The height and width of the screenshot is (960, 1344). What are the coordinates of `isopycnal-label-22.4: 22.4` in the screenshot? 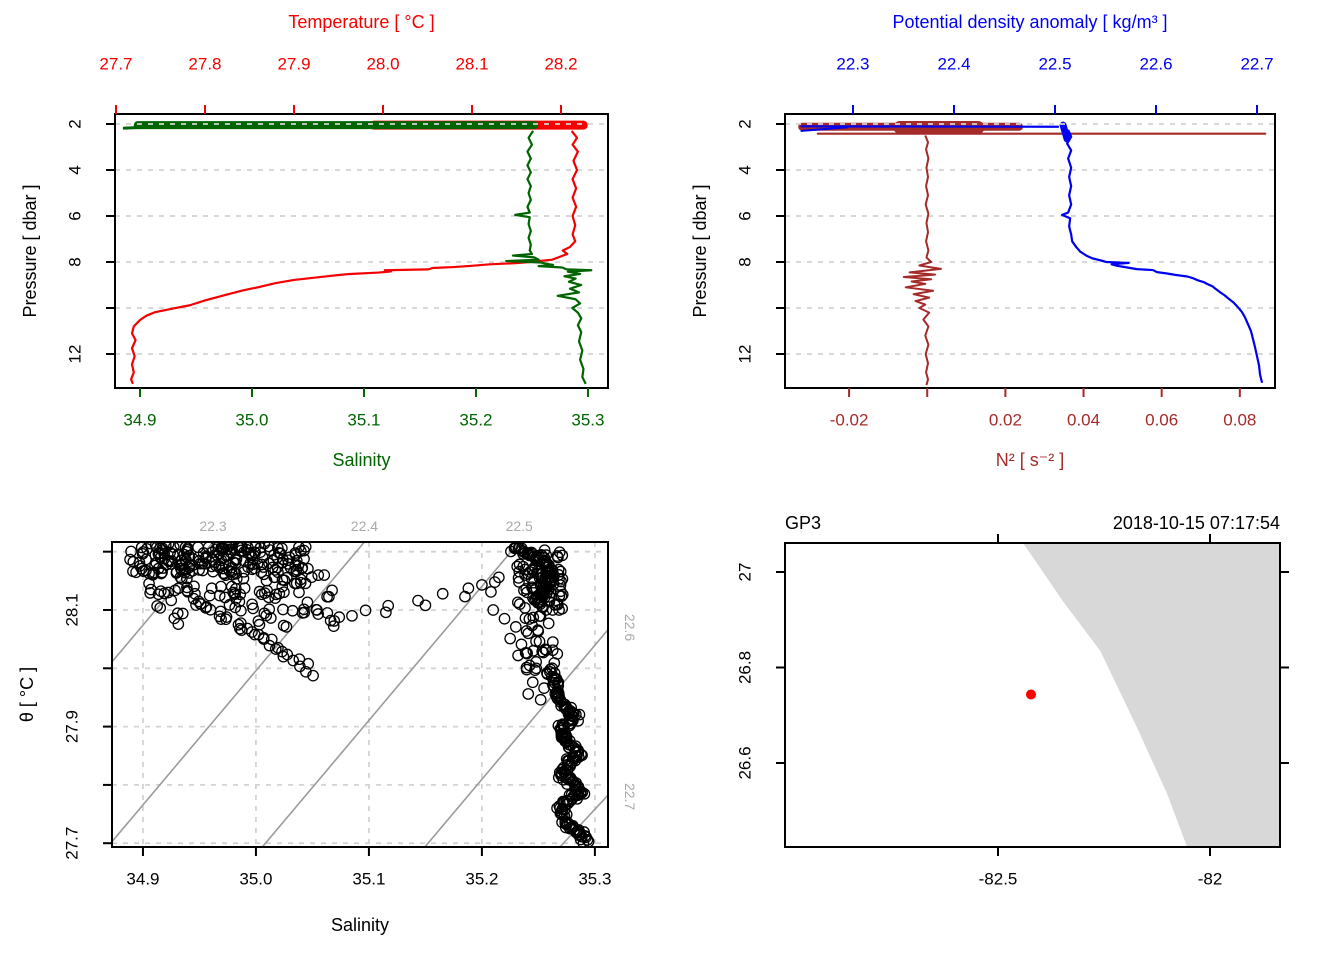 It's located at (364, 526).